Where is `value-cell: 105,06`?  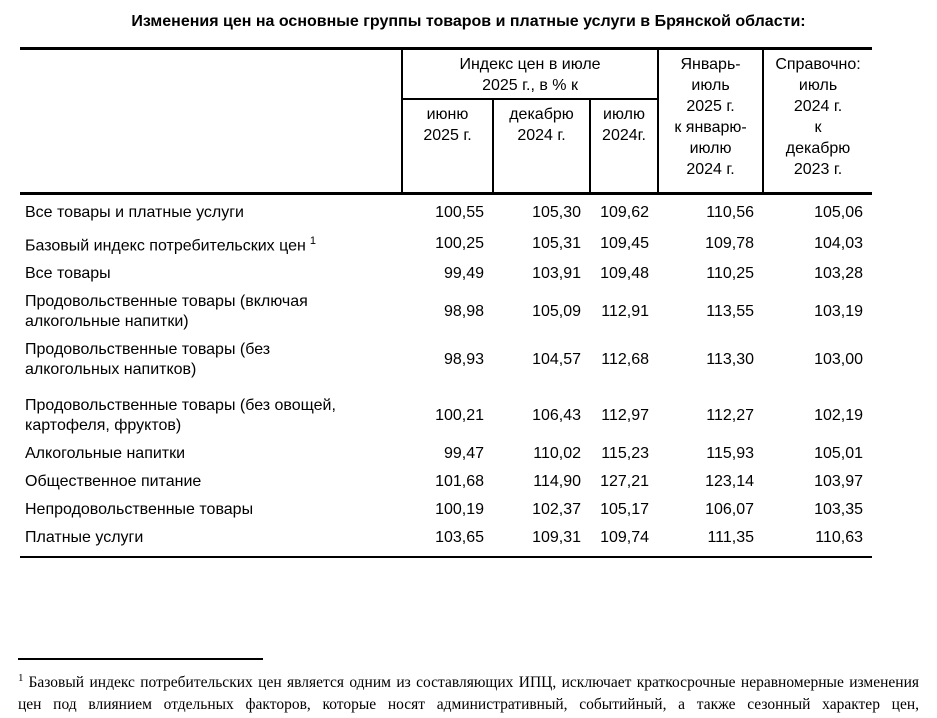 value-cell: 105,06 is located at coordinates (839, 212).